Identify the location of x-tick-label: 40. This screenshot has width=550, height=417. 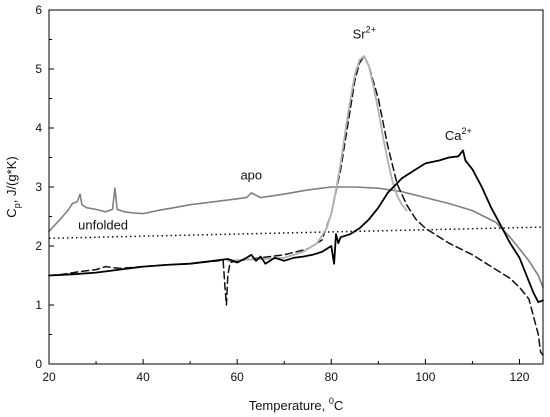
(143, 377).